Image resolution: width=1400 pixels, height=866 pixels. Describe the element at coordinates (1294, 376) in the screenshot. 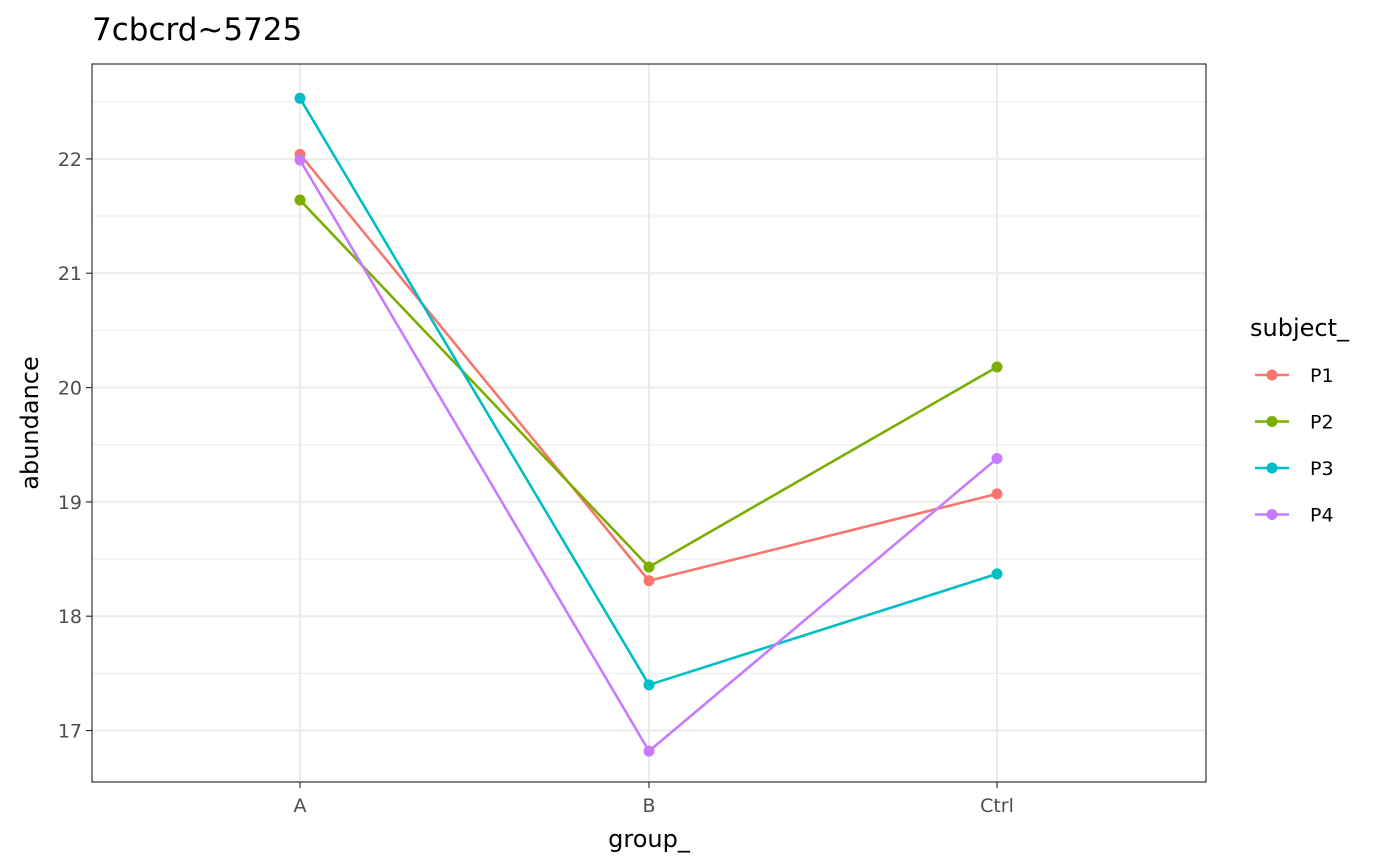

I see `legend-item-p1: P1` at that location.